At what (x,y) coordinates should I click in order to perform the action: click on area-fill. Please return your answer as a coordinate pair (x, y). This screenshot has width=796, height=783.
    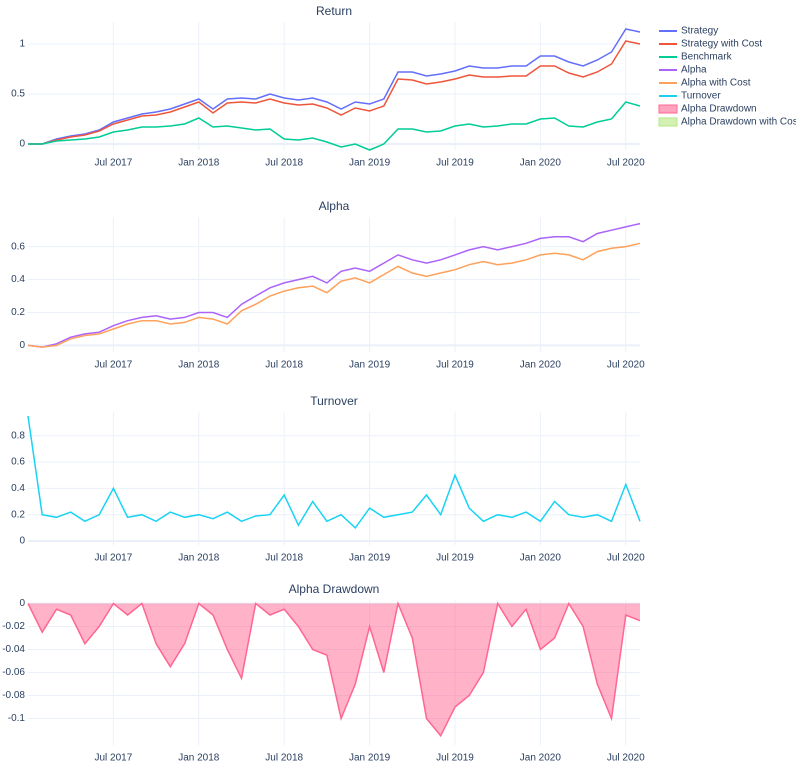
    Looking at the image, I should click on (334, 669).